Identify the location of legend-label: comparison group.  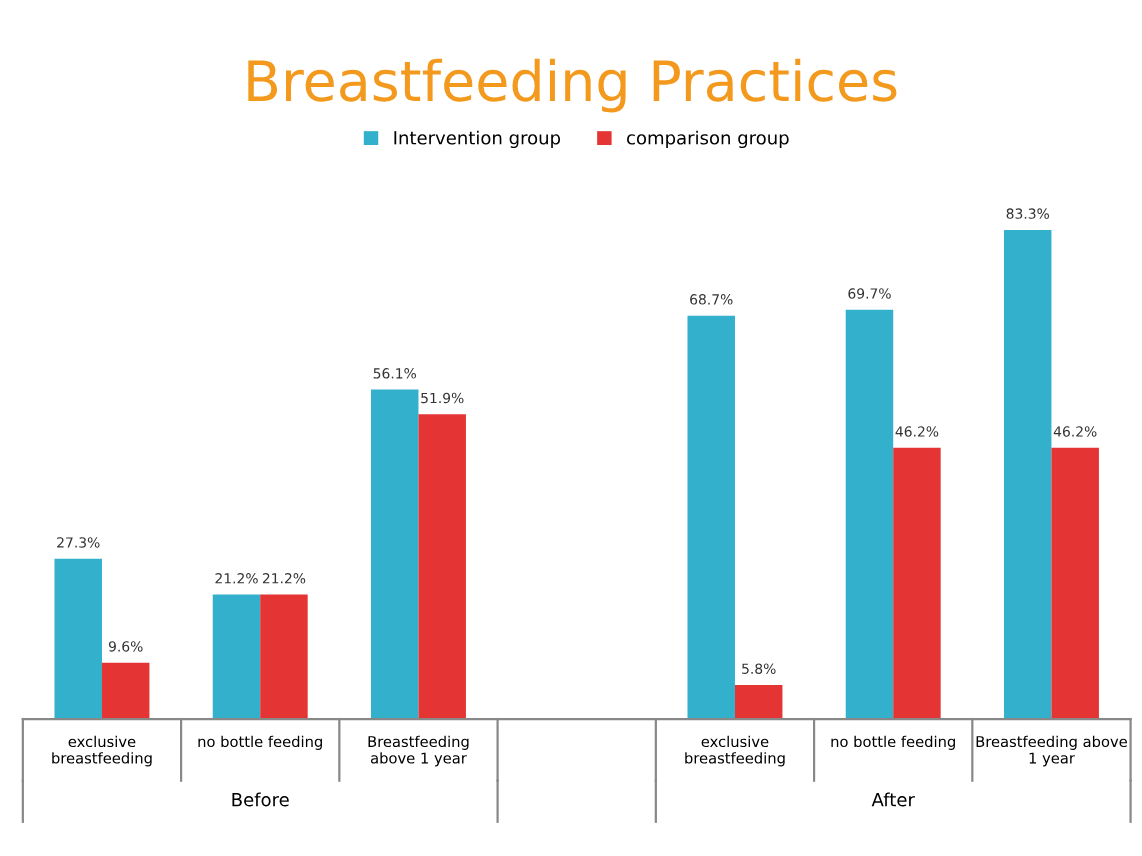
(708, 139).